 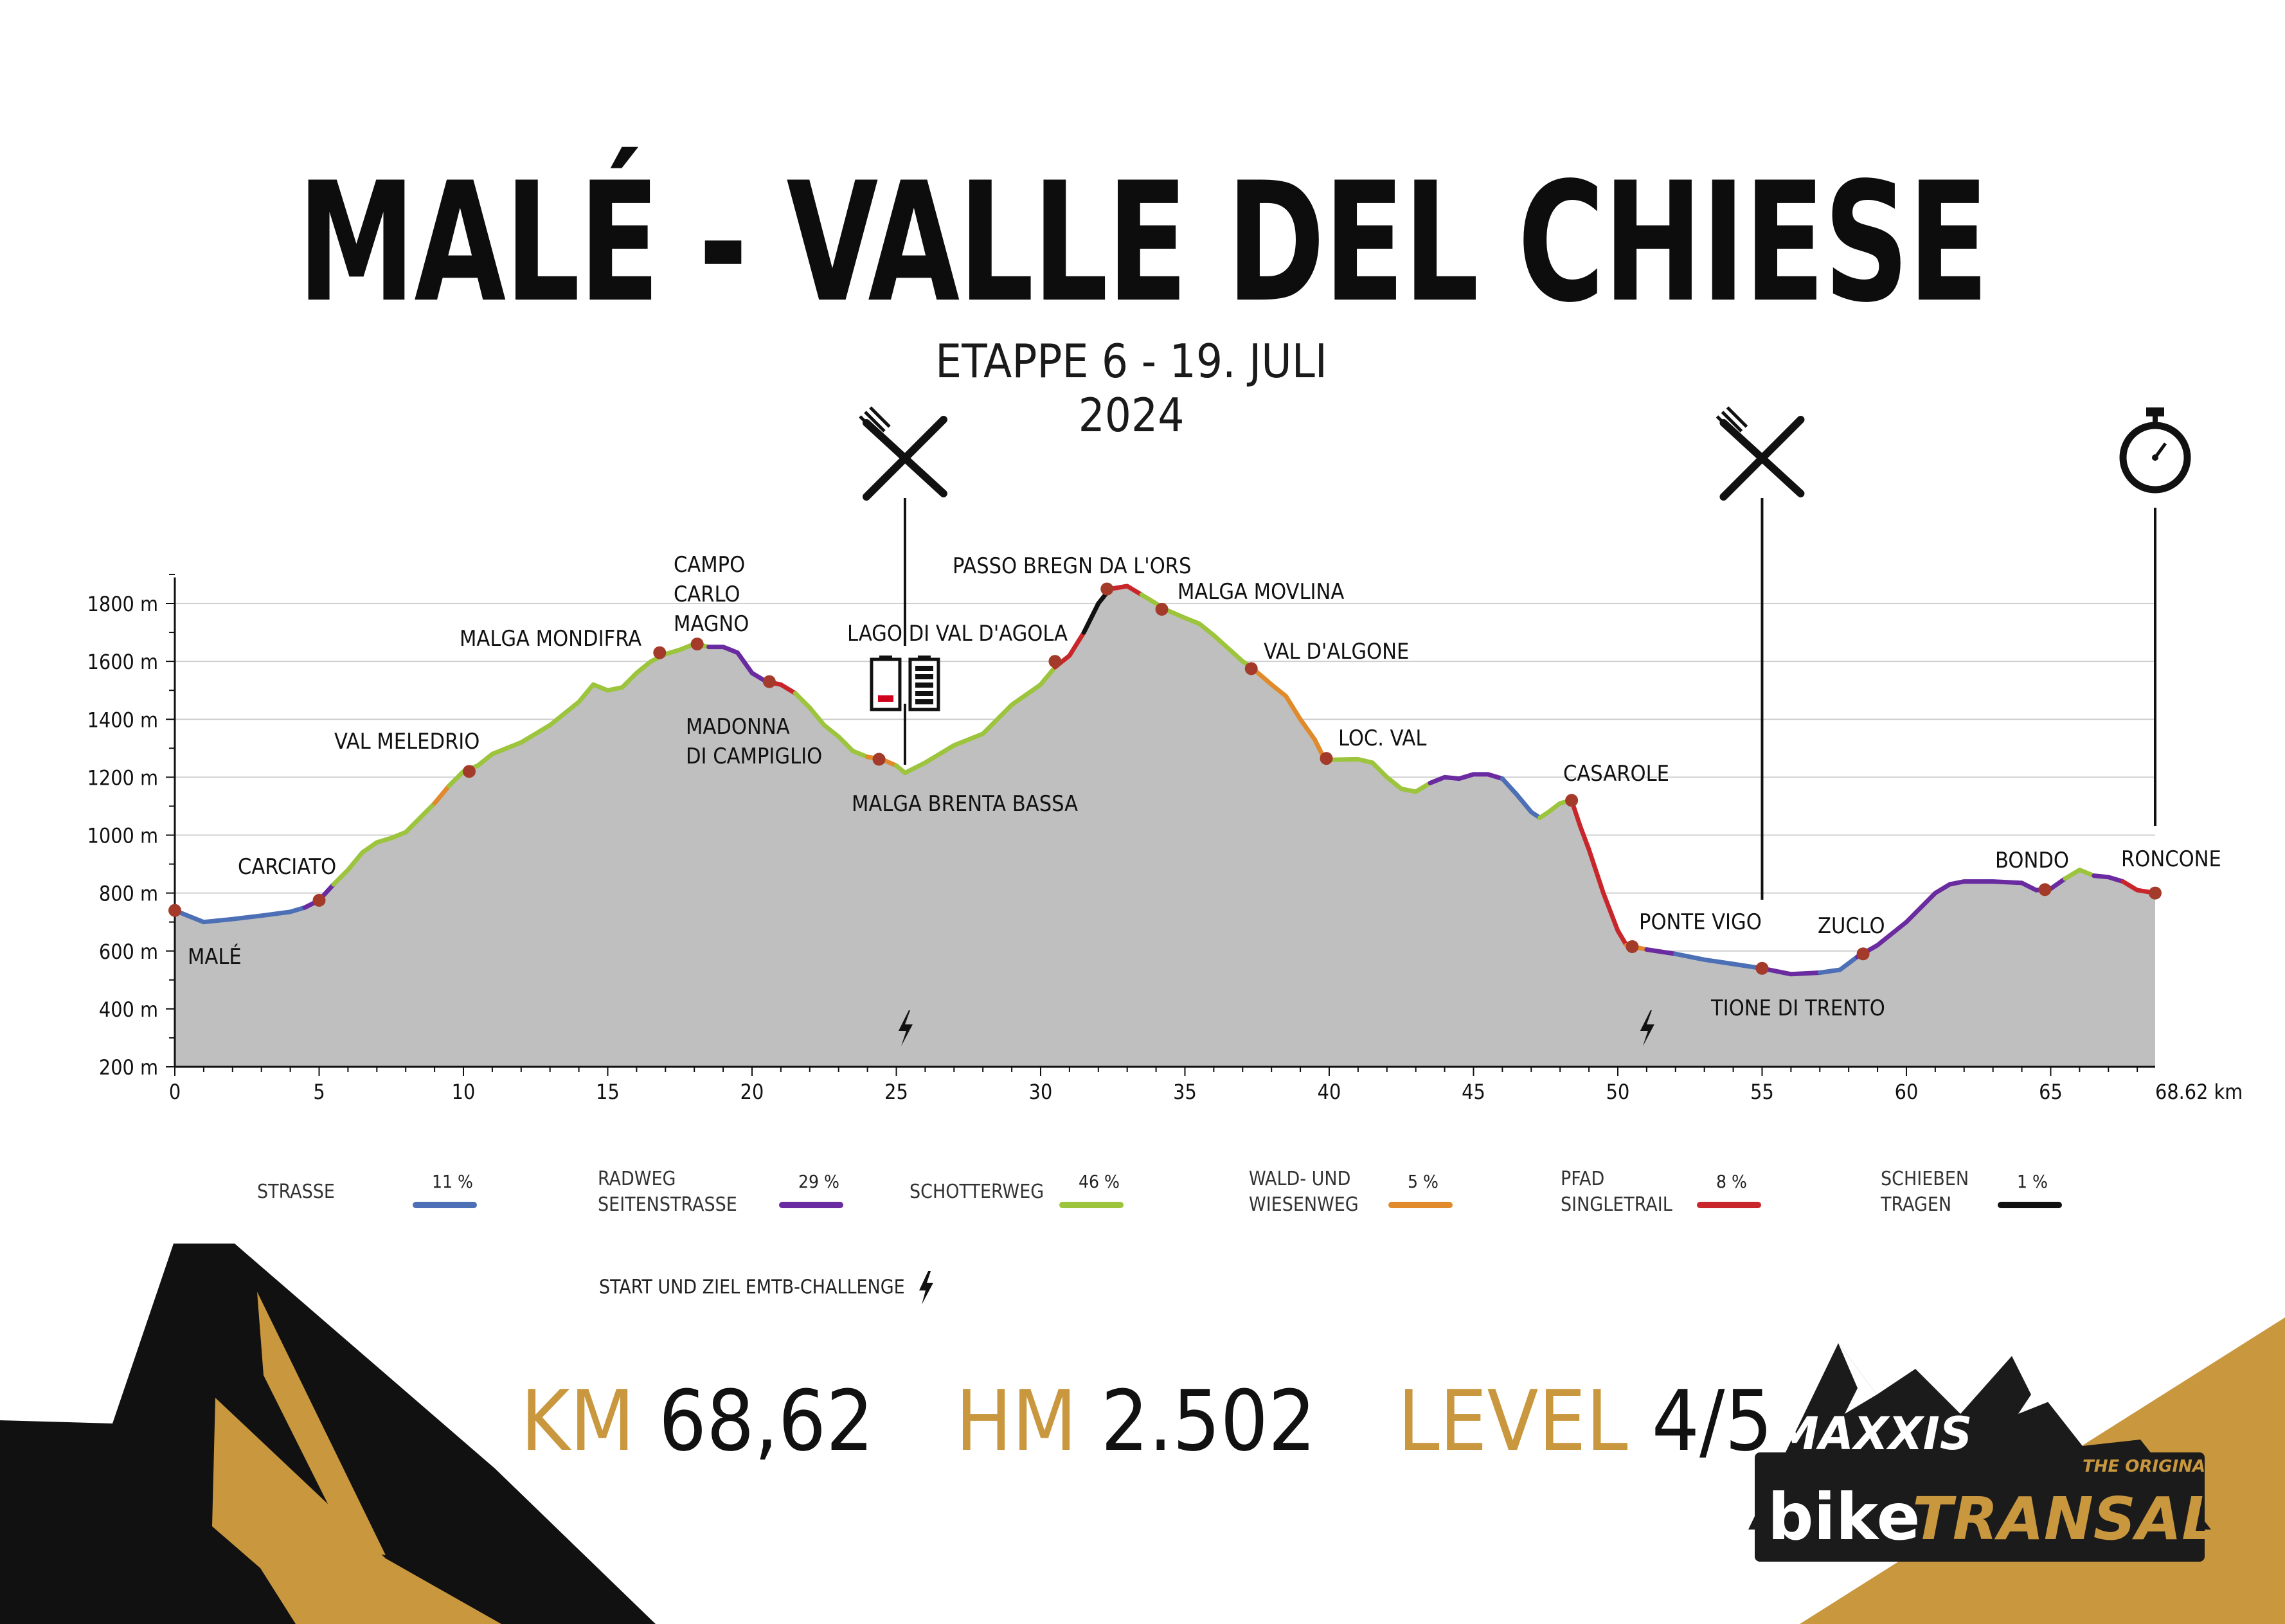 What do you see at coordinates (1099, 1181) in the screenshot?
I see `legend-percentage: 46 %` at bounding box center [1099, 1181].